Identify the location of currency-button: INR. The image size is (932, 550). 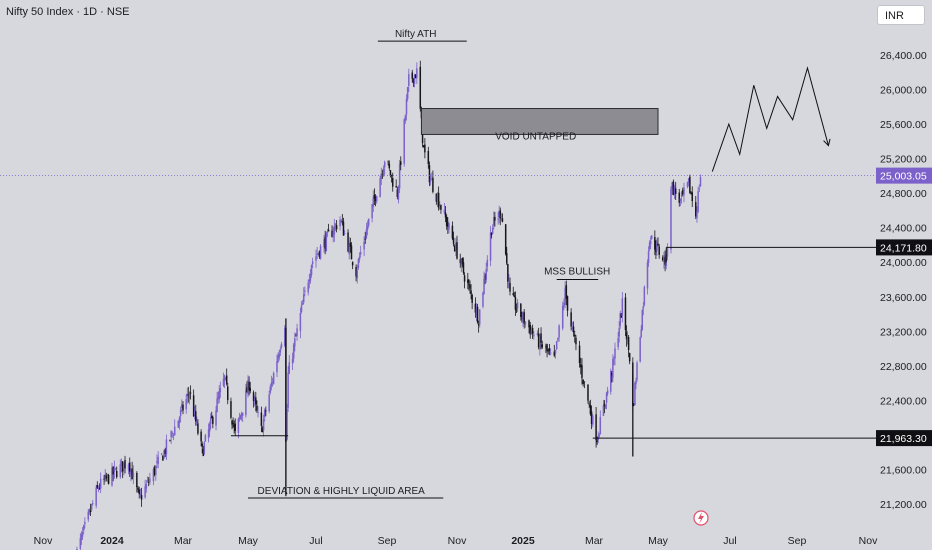
(901, 15).